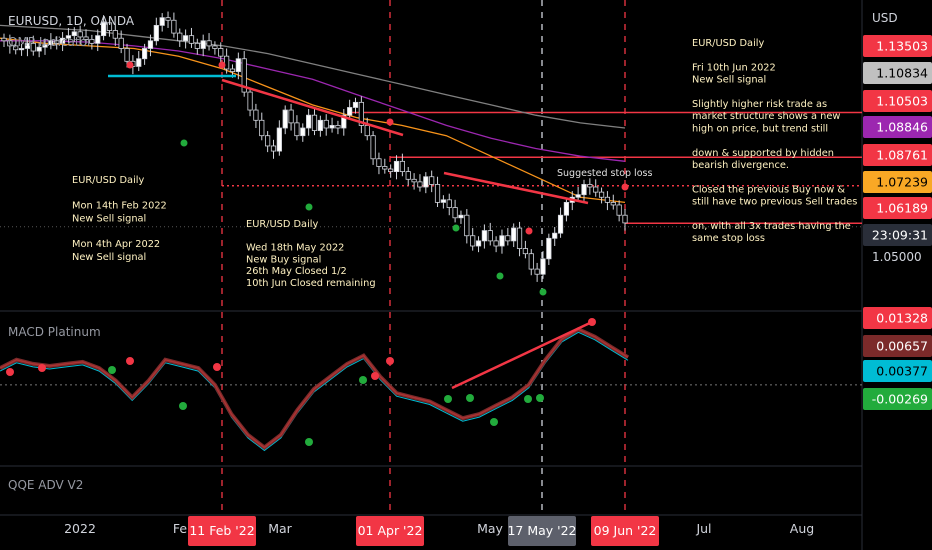  Describe the element at coordinates (180, 528) in the screenshot. I see `time-label: Fe` at that location.